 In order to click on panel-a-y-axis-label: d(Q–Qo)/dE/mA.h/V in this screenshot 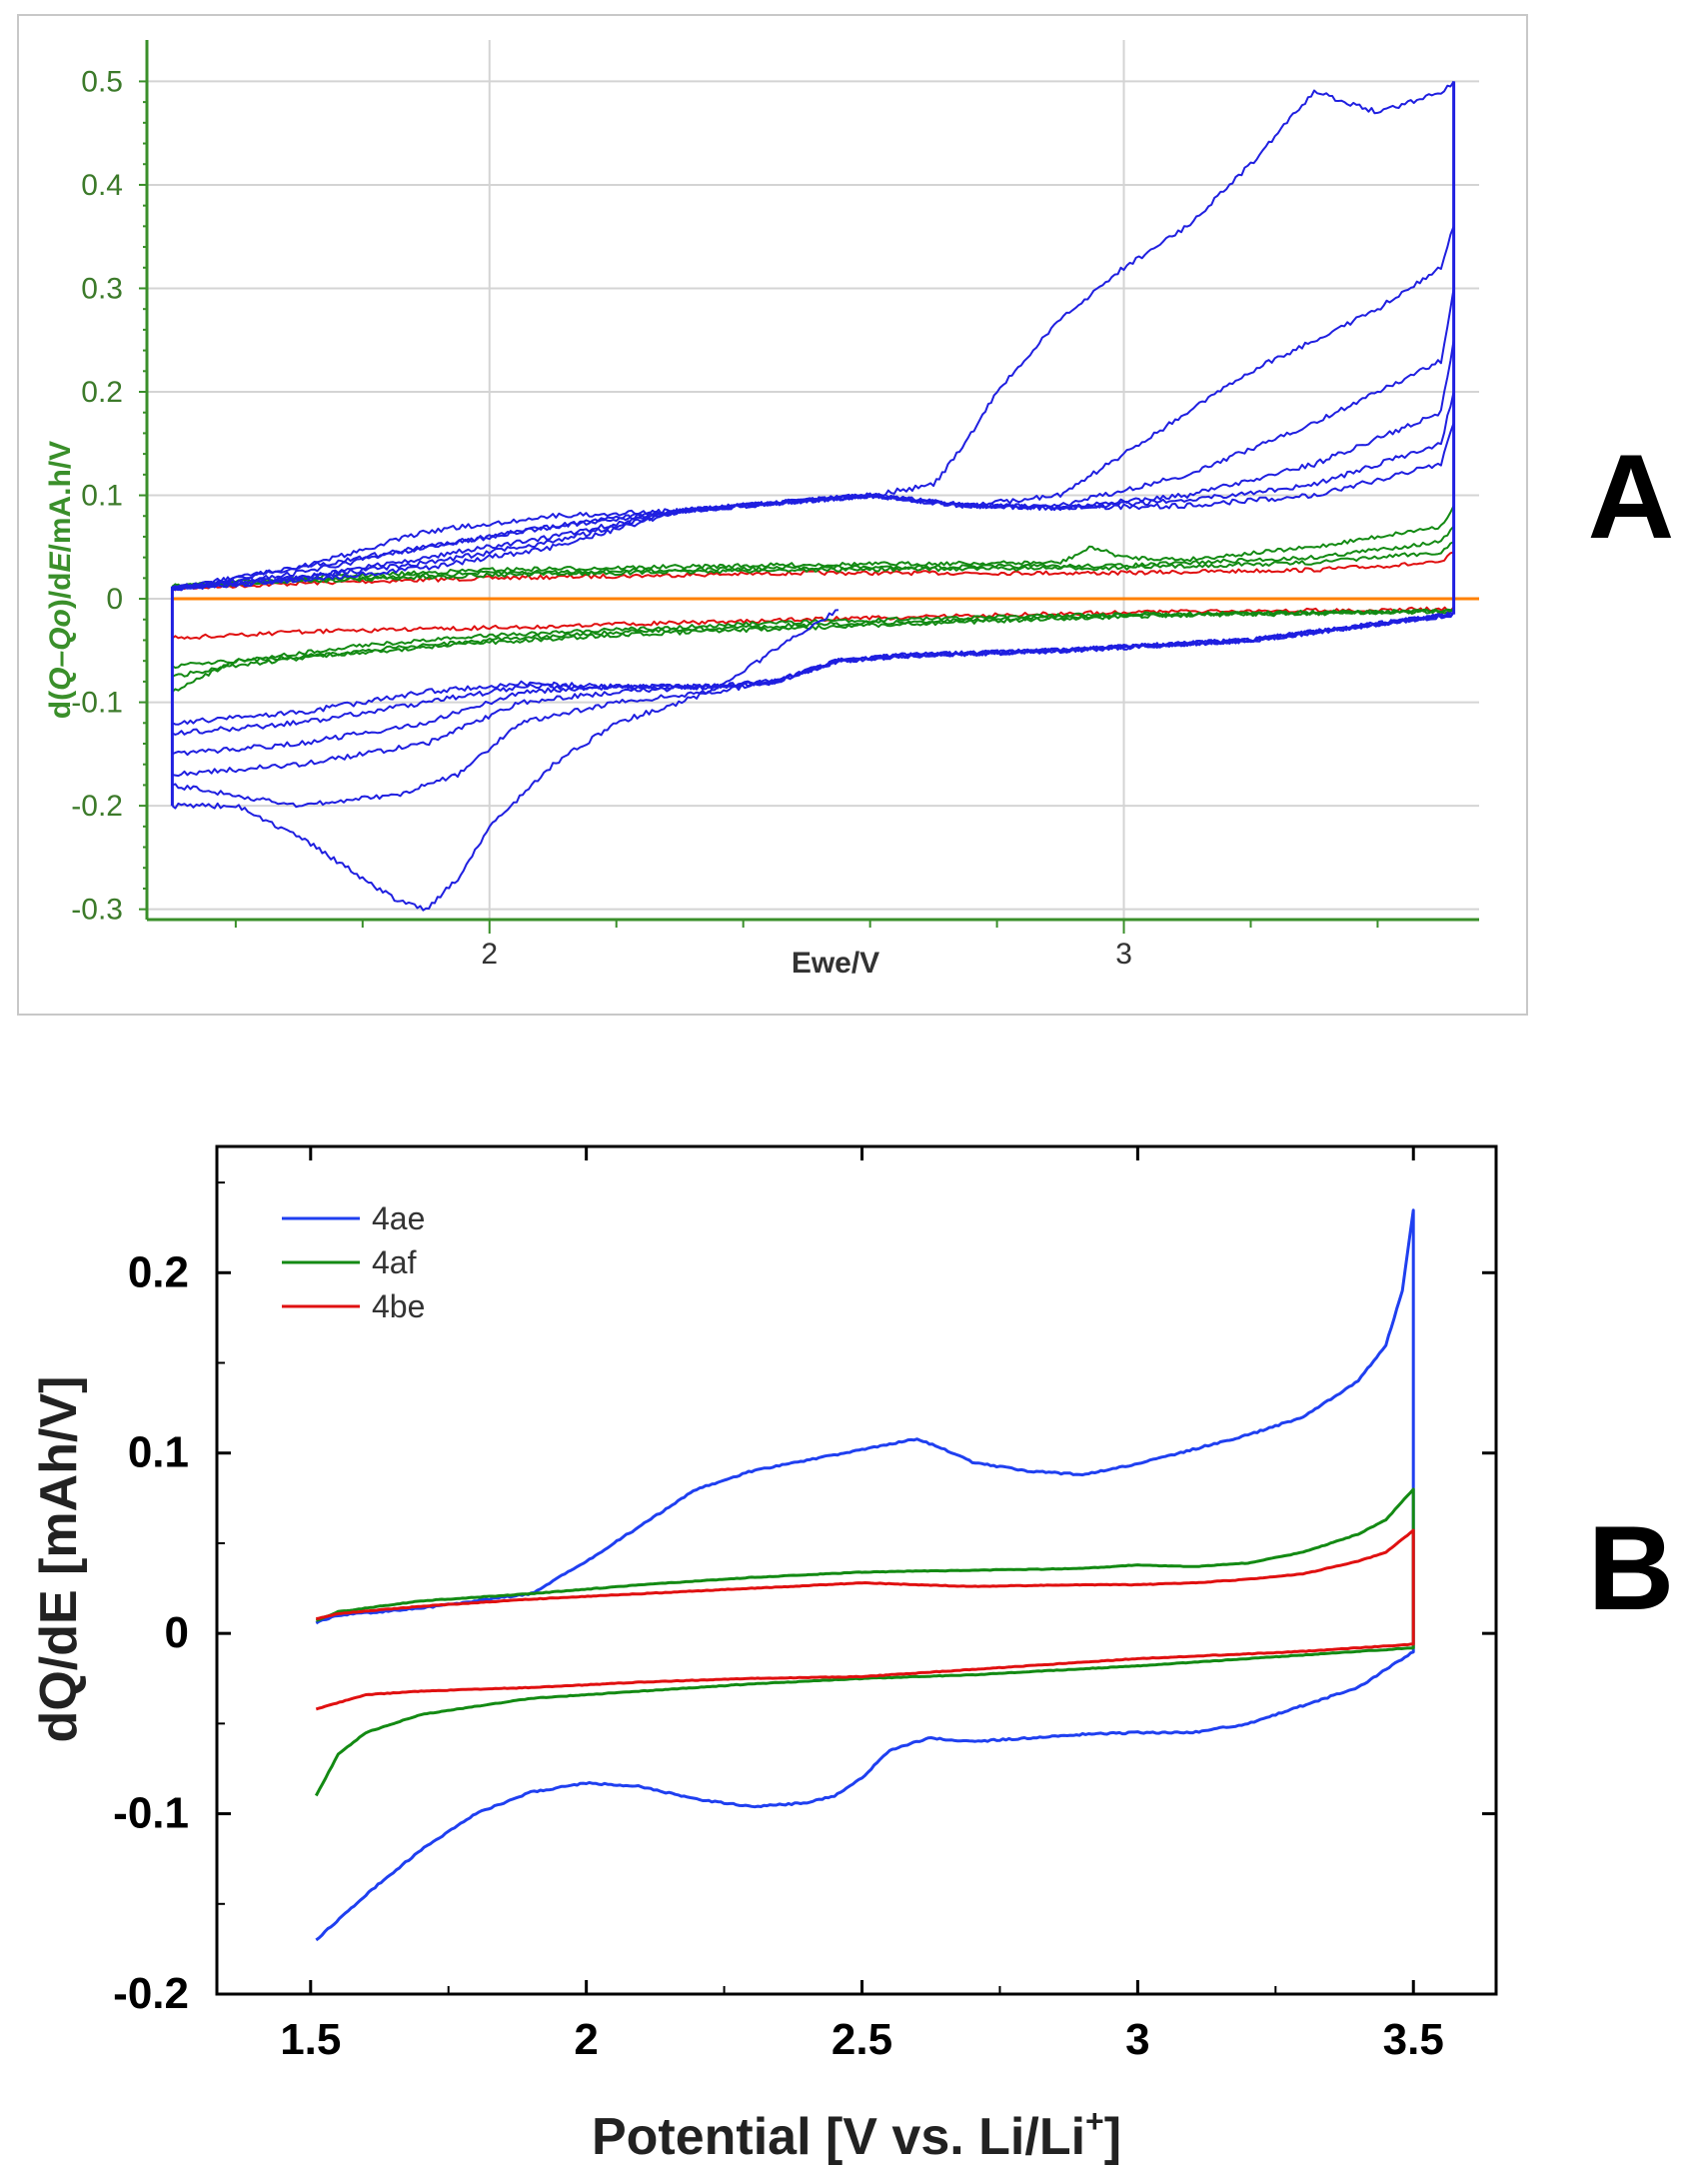, I will do `click(60, 580)`.